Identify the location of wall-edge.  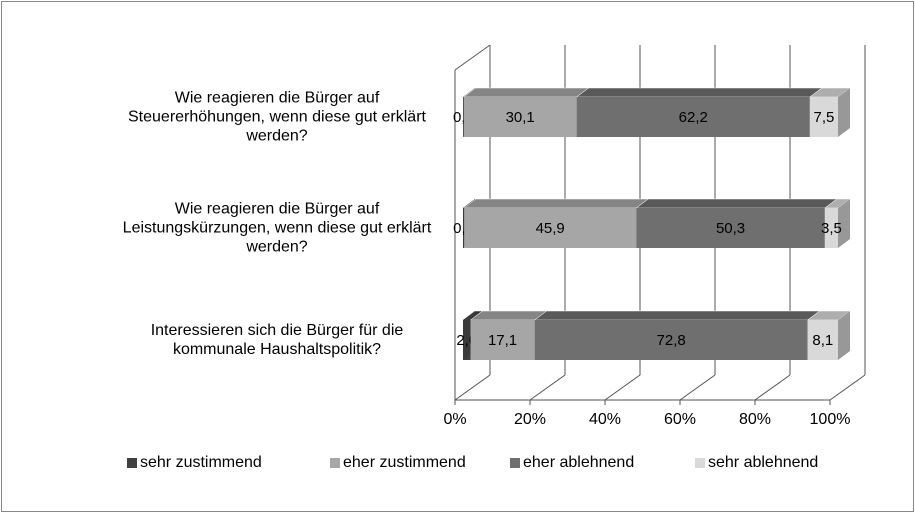
(472, 57).